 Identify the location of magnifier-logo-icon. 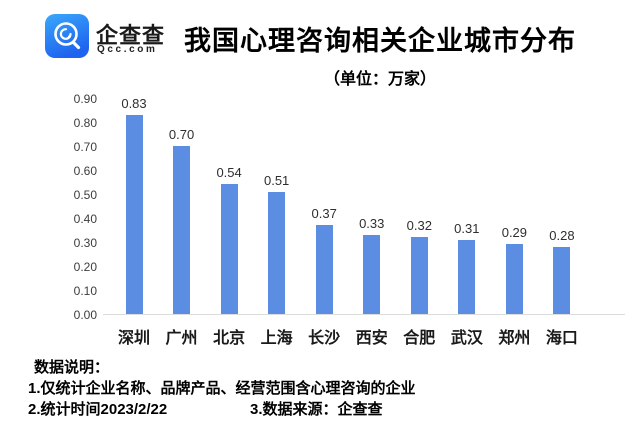
(67, 36).